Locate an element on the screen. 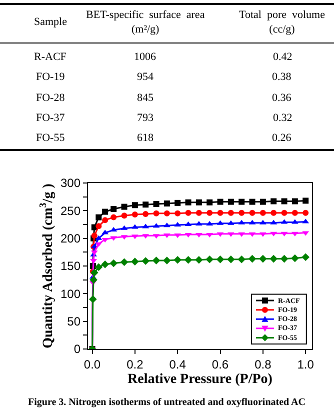 The width and height of the screenshot is (334, 414). y-tick-label: 150 is located at coordinates (70, 266).